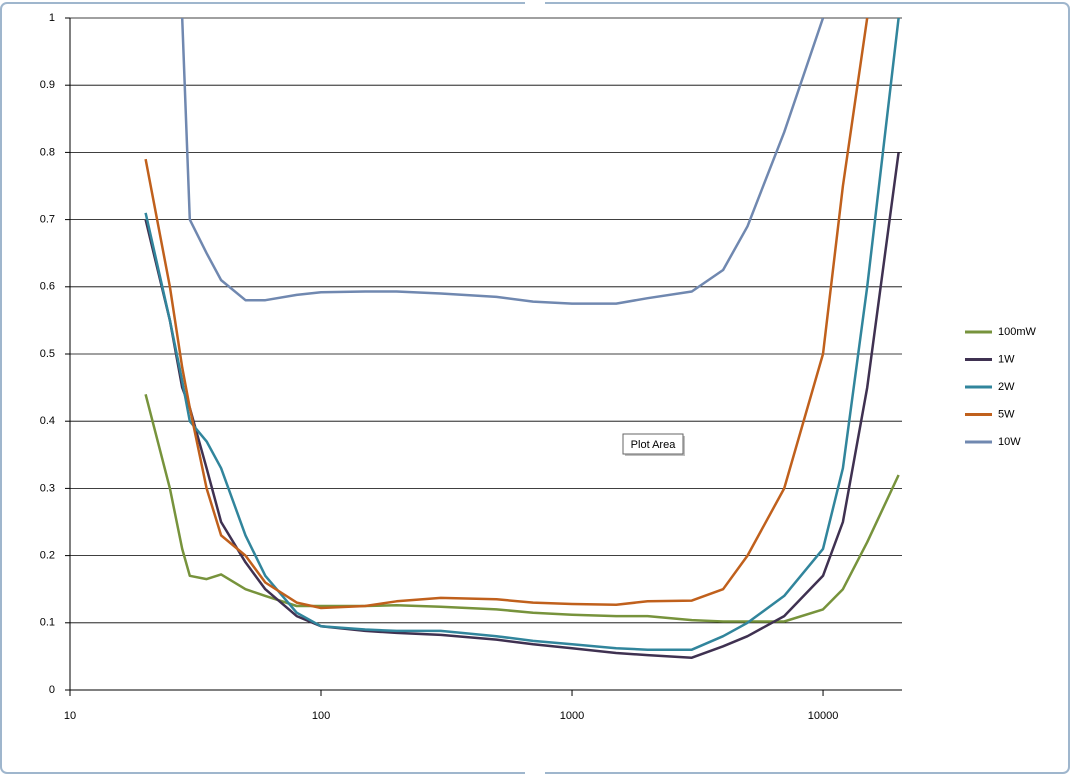 This screenshot has width=1071, height=780. What do you see at coordinates (47, 421) in the screenshot?
I see `y-tick-label: 0.4` at bounding box center [47, 421].